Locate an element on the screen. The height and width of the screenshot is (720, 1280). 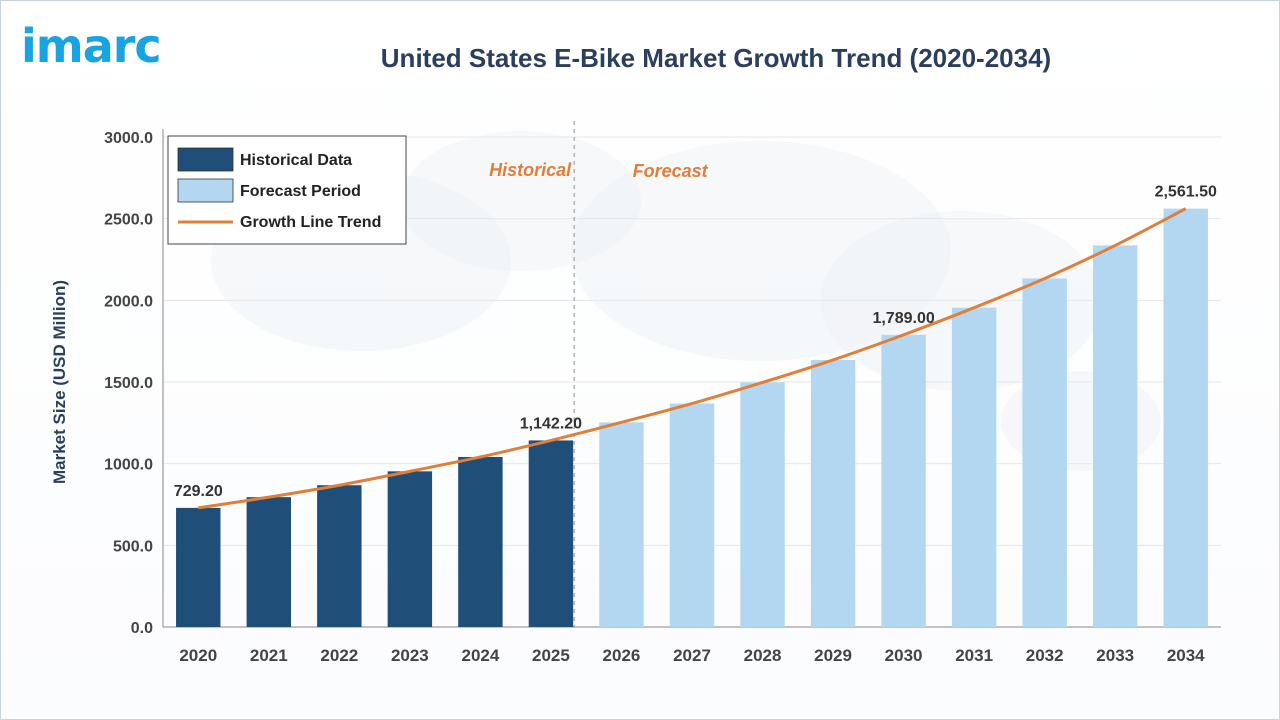
x-tick-label: 2034 is located at coordinates (1186, 655).